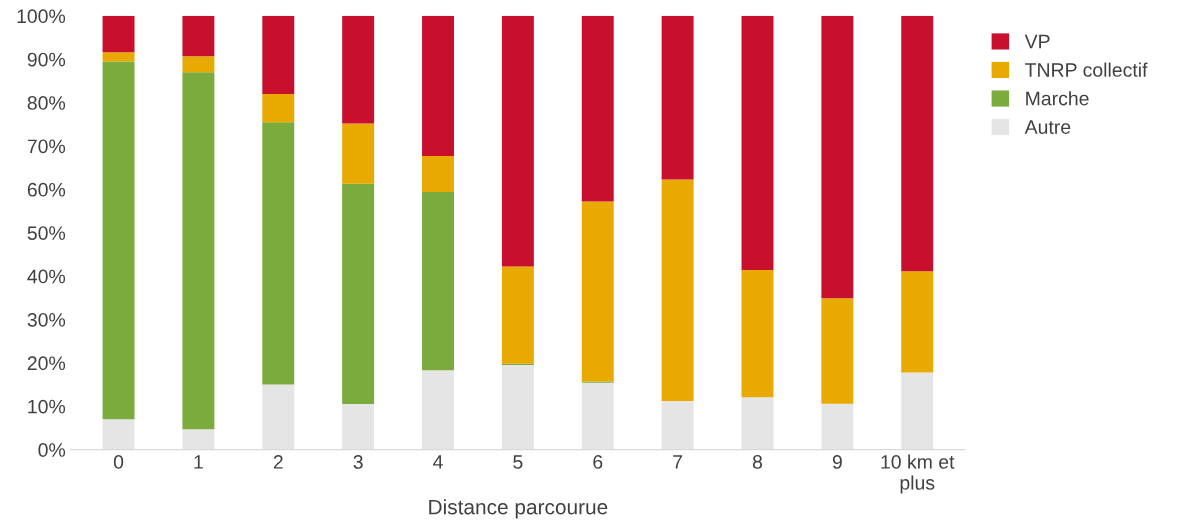  What do you see at coordinates (518, 462) in the screenshot?
I see `x-tick-label: 5` at bounding box center [518, 462].